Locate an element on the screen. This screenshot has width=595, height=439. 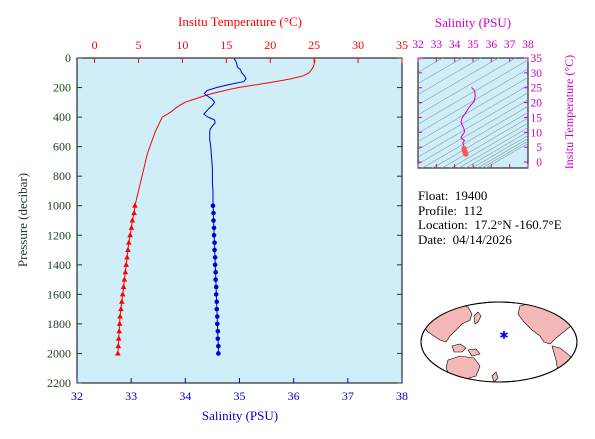
salinity-tick-label: 34 is located at coordinates (185, 396).